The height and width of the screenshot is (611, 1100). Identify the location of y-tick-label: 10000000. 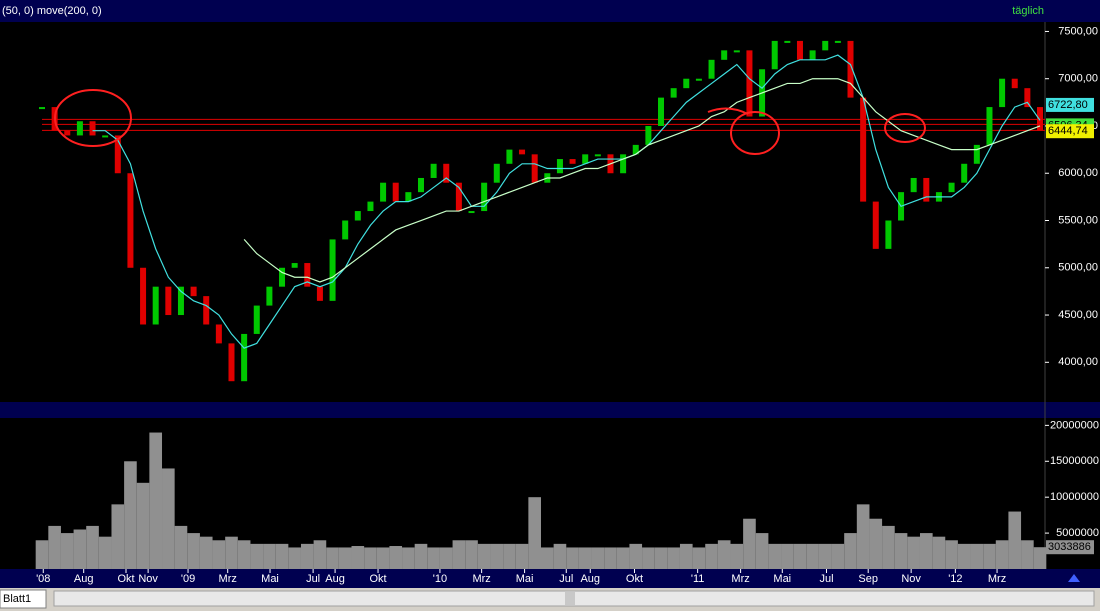
(1074, 497).